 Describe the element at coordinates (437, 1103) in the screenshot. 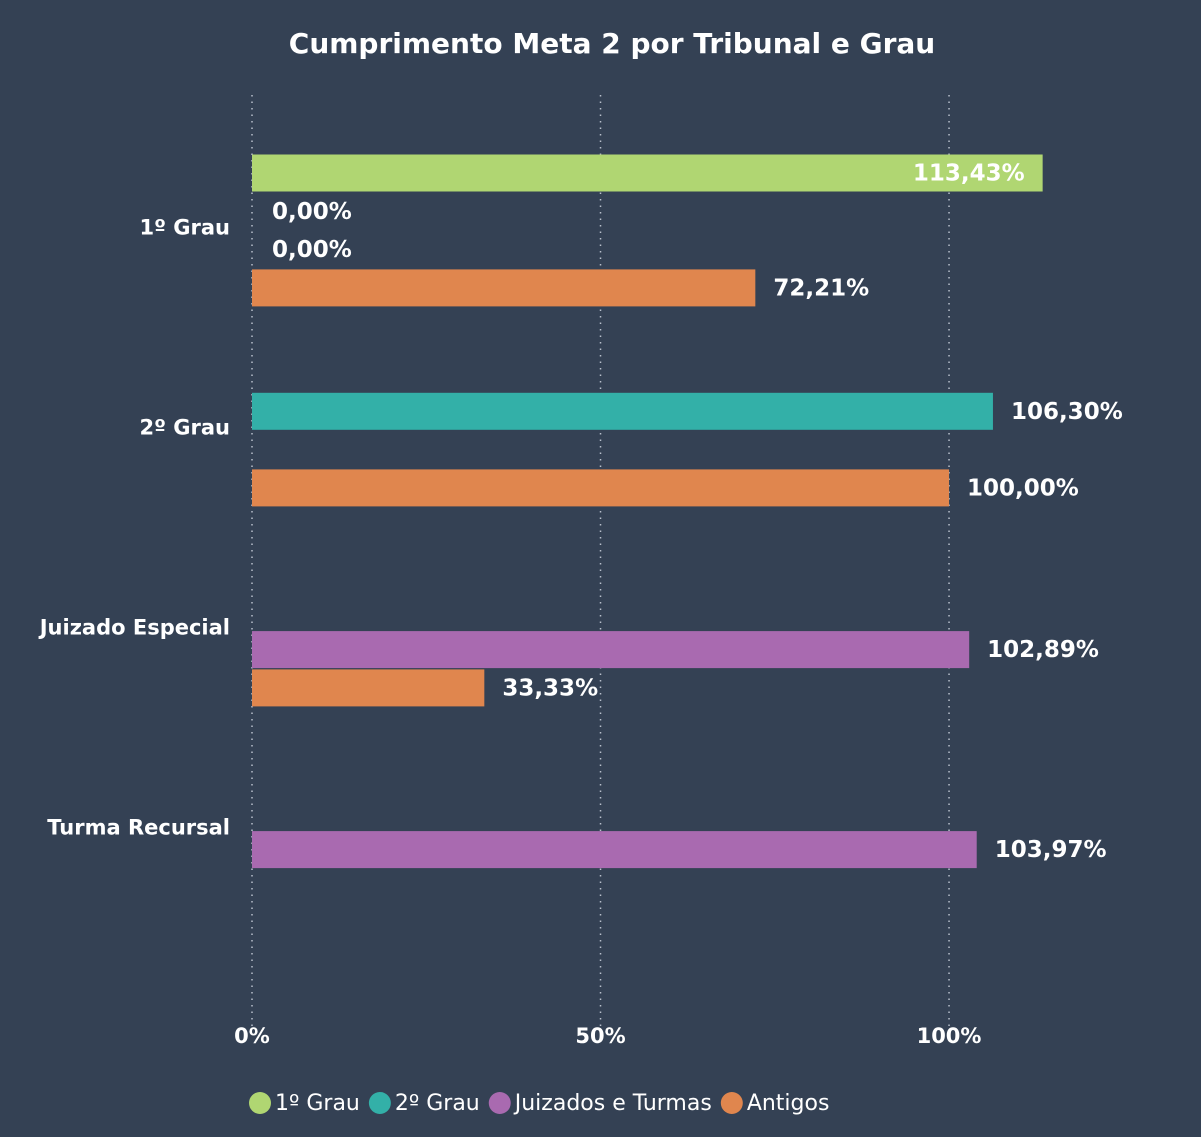

I see `legend-label: 2º Grau` at that location.